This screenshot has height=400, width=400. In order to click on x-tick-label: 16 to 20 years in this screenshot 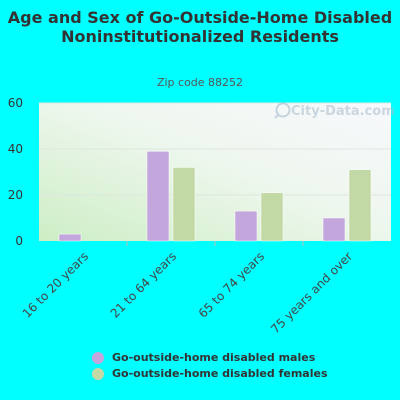, I will do `click(55, 284)`.